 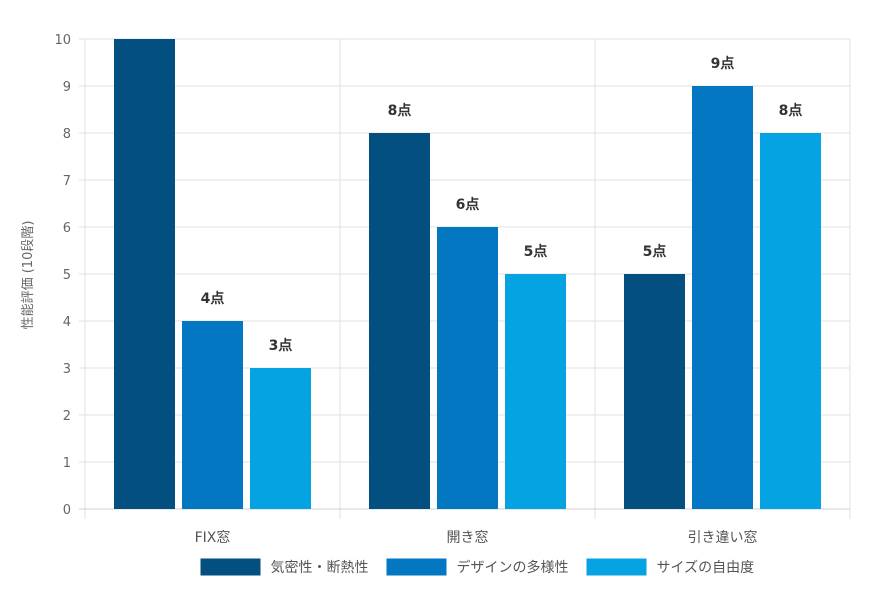 I want to click on y-tick-label: 4, so click(x=67, y=322).